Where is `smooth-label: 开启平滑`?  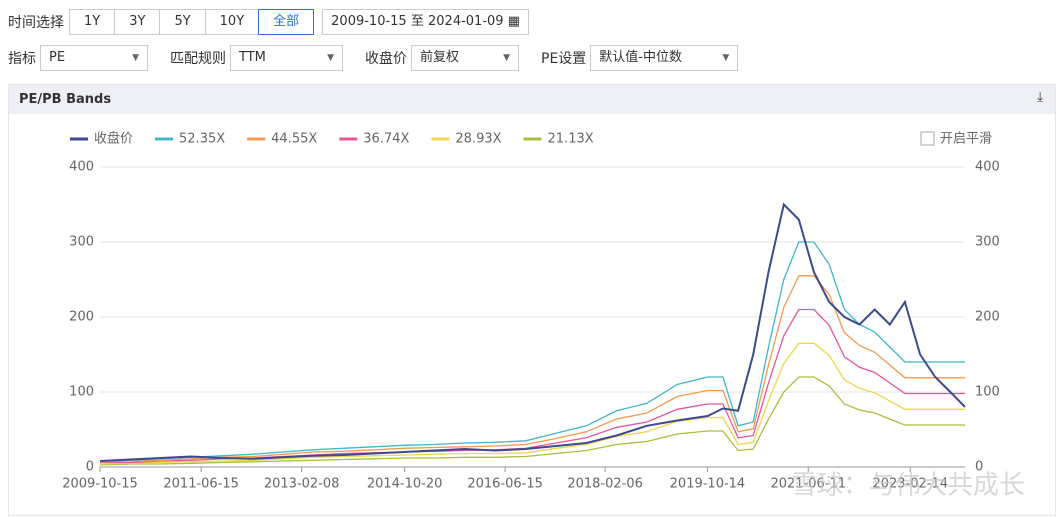 smooth-label: 开启平滑 is located at coordinates (966, 139).